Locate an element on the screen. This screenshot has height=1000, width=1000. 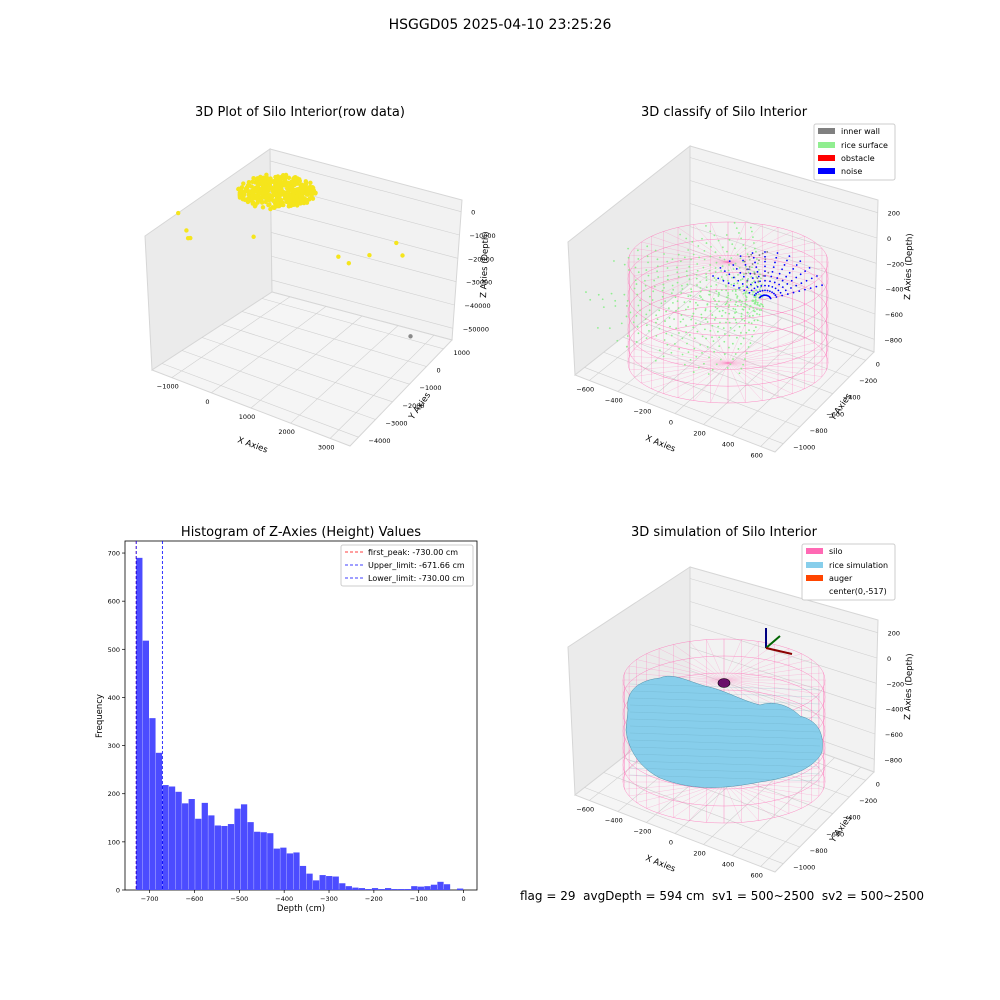
raw-grid is located at coordinates (311, 299).